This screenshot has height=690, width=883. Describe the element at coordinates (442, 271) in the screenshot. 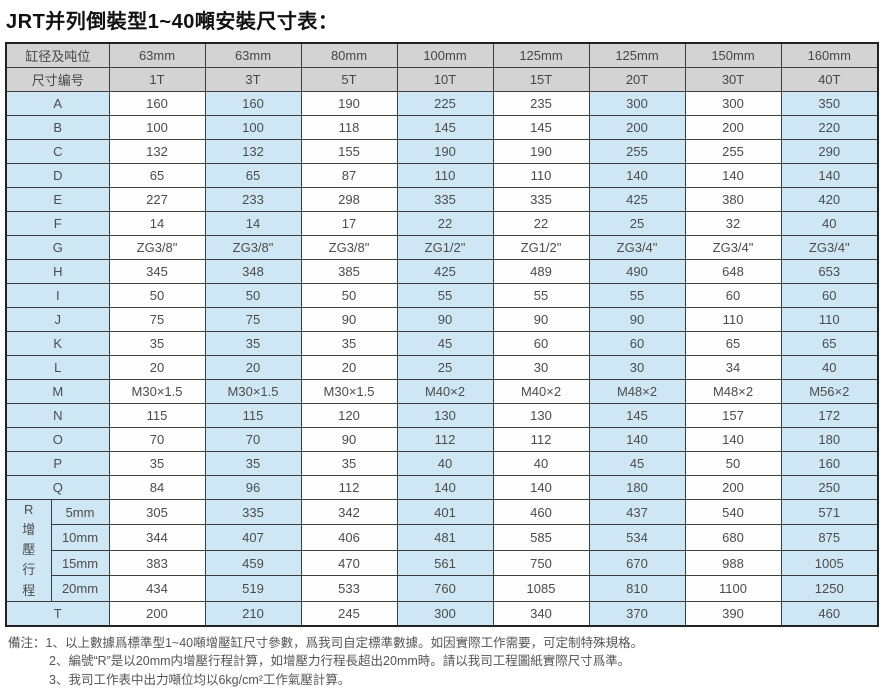

I see `table-row: H 345 348 385 425 489 490 648 653` at that location.